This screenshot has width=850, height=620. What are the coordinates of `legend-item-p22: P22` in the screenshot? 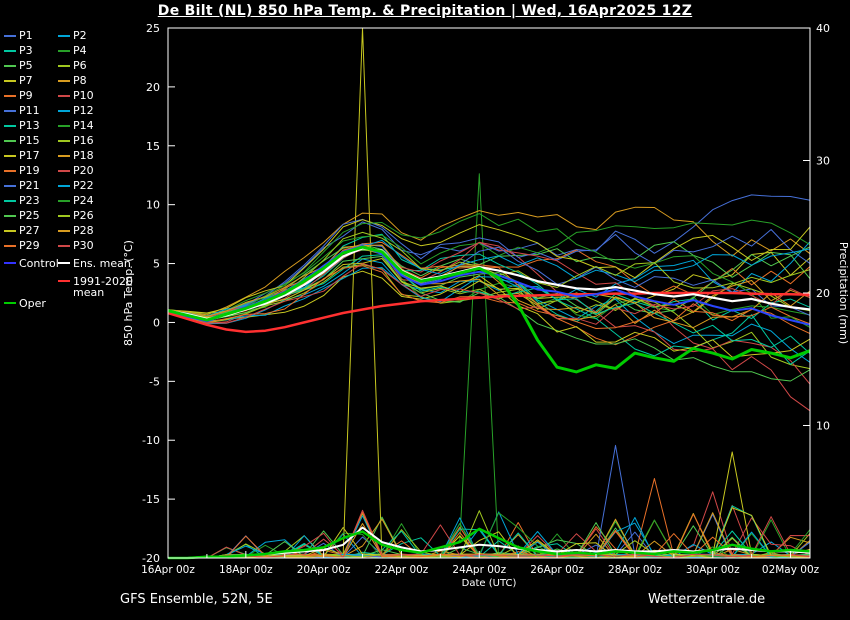 It's located at (85, 185).